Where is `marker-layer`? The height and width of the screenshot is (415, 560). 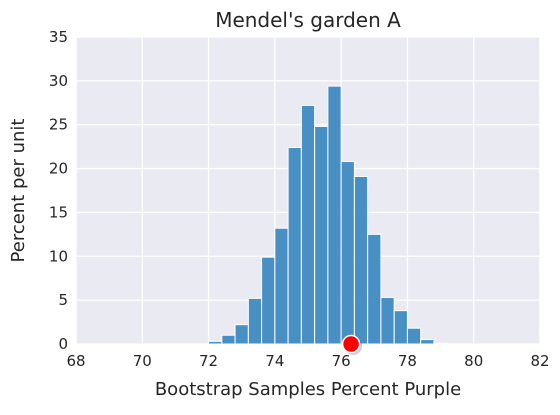
marker-layer is located at coordinates (352, 344).